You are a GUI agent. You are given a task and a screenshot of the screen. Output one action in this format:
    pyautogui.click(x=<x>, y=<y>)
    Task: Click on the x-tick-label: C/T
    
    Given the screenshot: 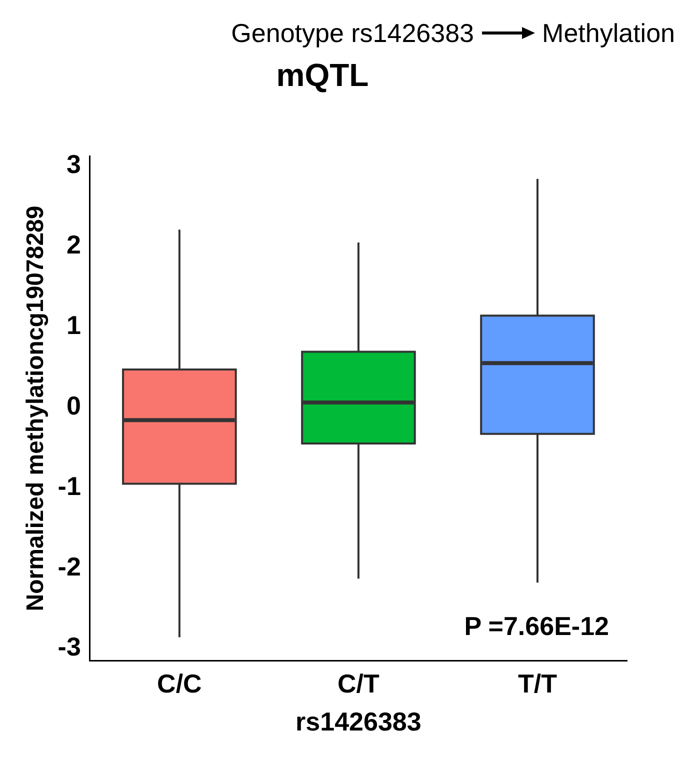 What is the action you would take?
    pyautogui.click(x=359, y=683)
    